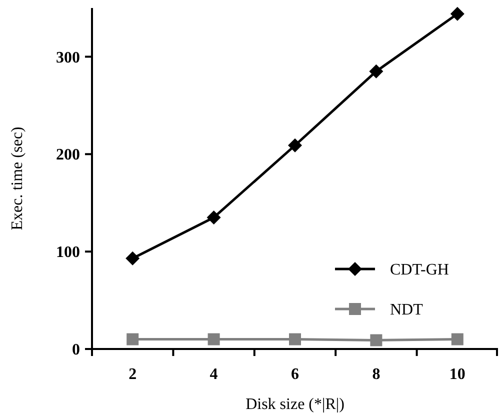  Describe the element at coordinates (76, 350) in the screenshot. I see `y-tick-label: 0` at that location.